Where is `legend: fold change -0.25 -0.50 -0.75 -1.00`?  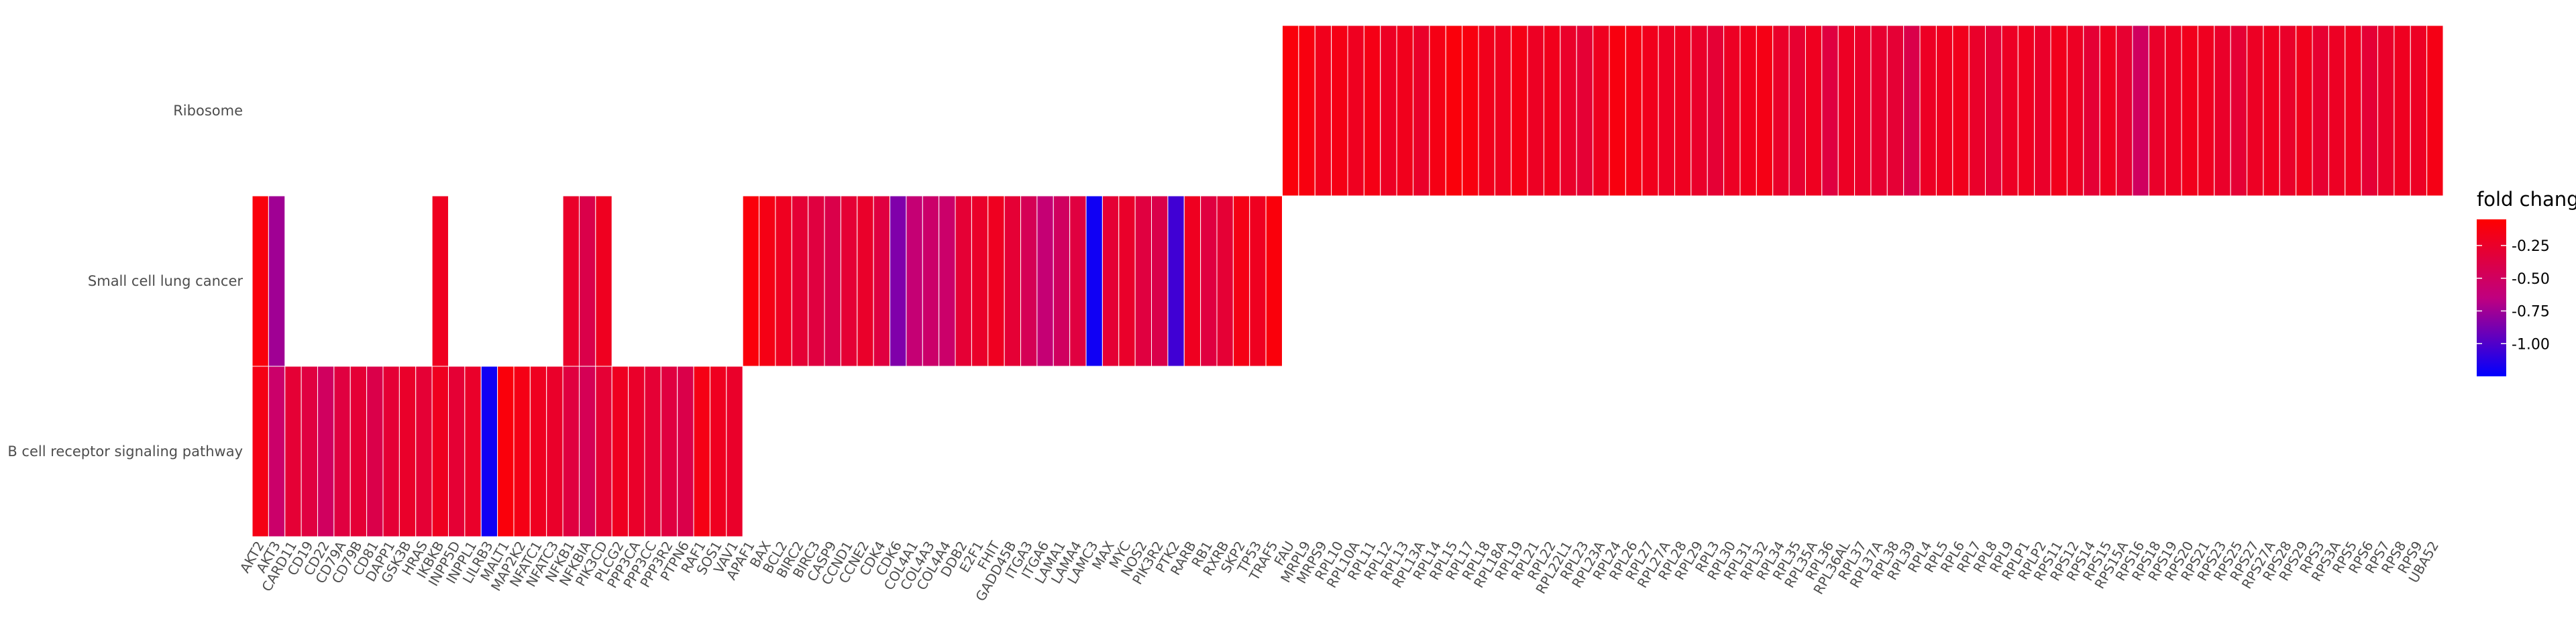 legend: fold change -0.25 -0.50 -0.75 -1.00 is located at coordinates (2526, 282).